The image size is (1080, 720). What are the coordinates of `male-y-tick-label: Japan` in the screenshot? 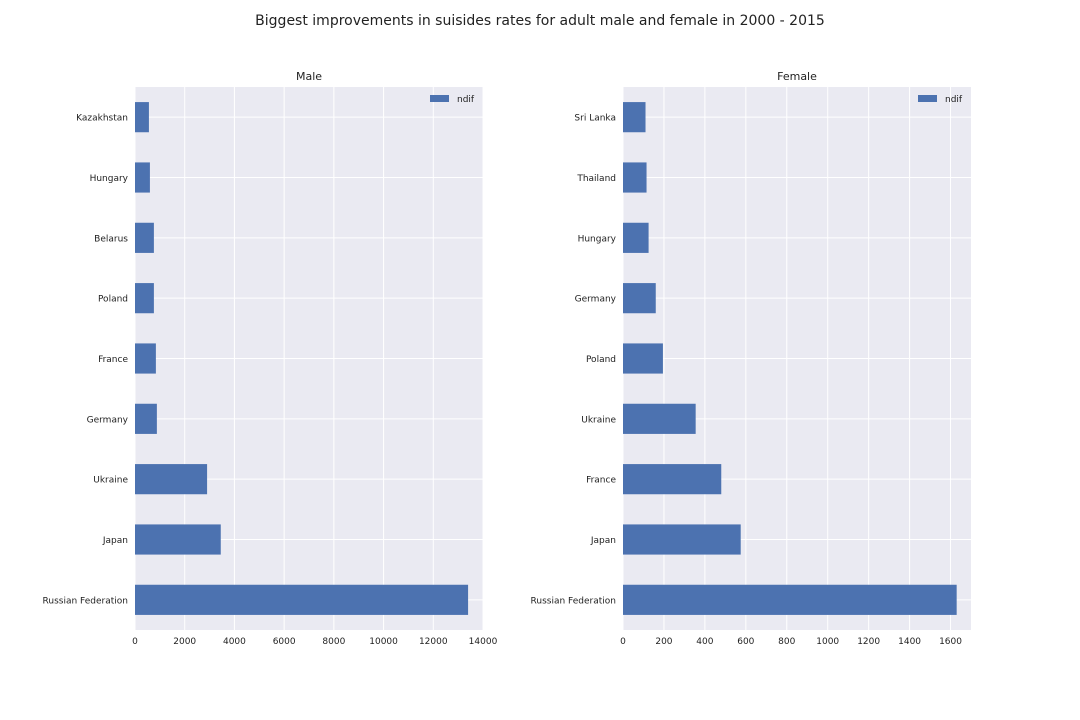 It's located at (115, 541).